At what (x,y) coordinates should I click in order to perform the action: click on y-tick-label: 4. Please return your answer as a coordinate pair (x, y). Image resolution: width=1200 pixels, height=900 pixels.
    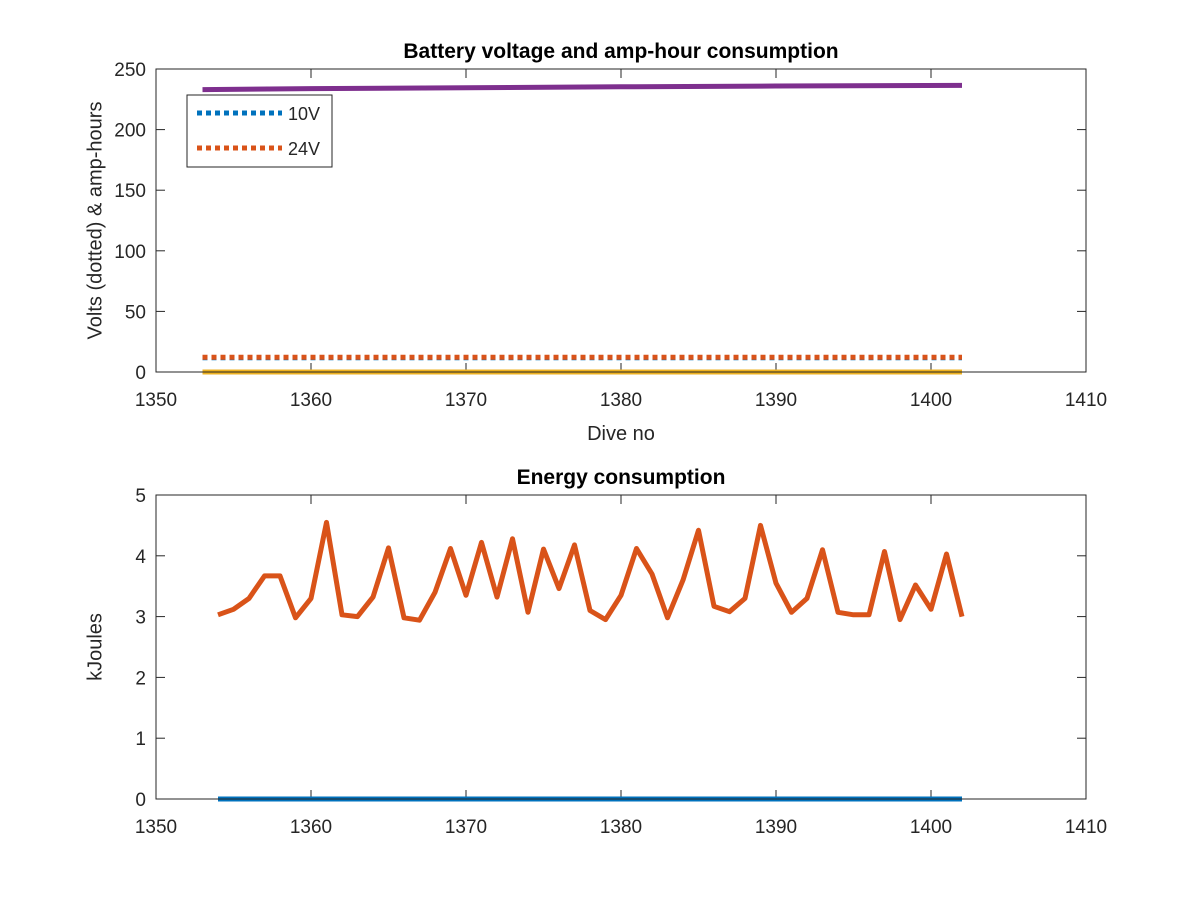
    Looking at the image, I should click on (140, 557).